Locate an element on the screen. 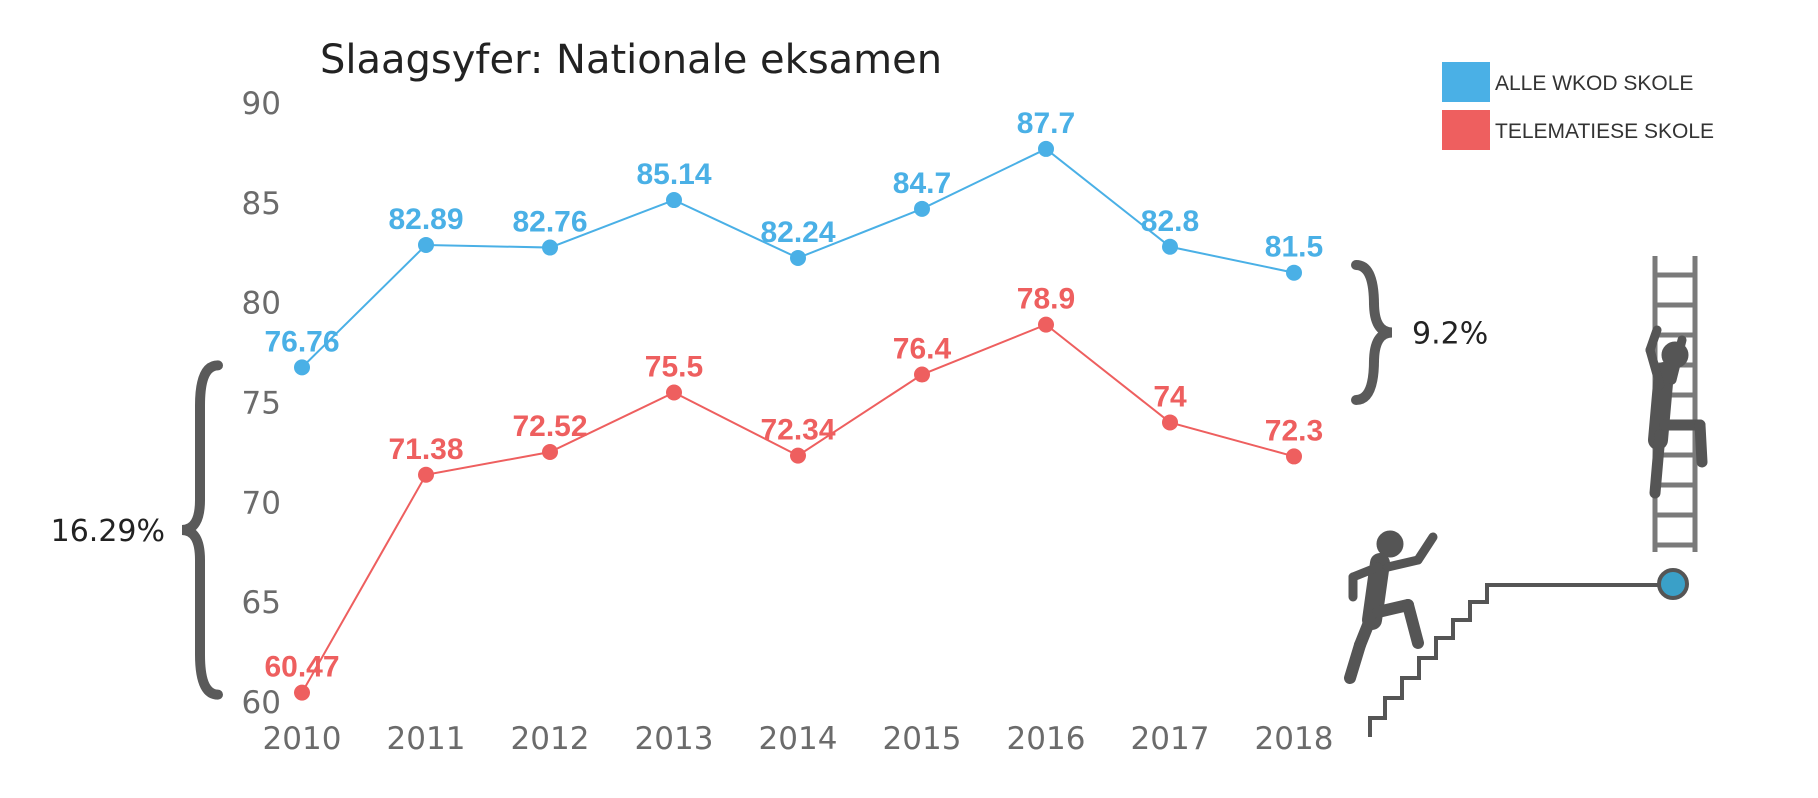 Image resolution: width=1818 pixels, height=798 pixels. x-tick-label-2014: 2014 is located at coordinates (798, 739).